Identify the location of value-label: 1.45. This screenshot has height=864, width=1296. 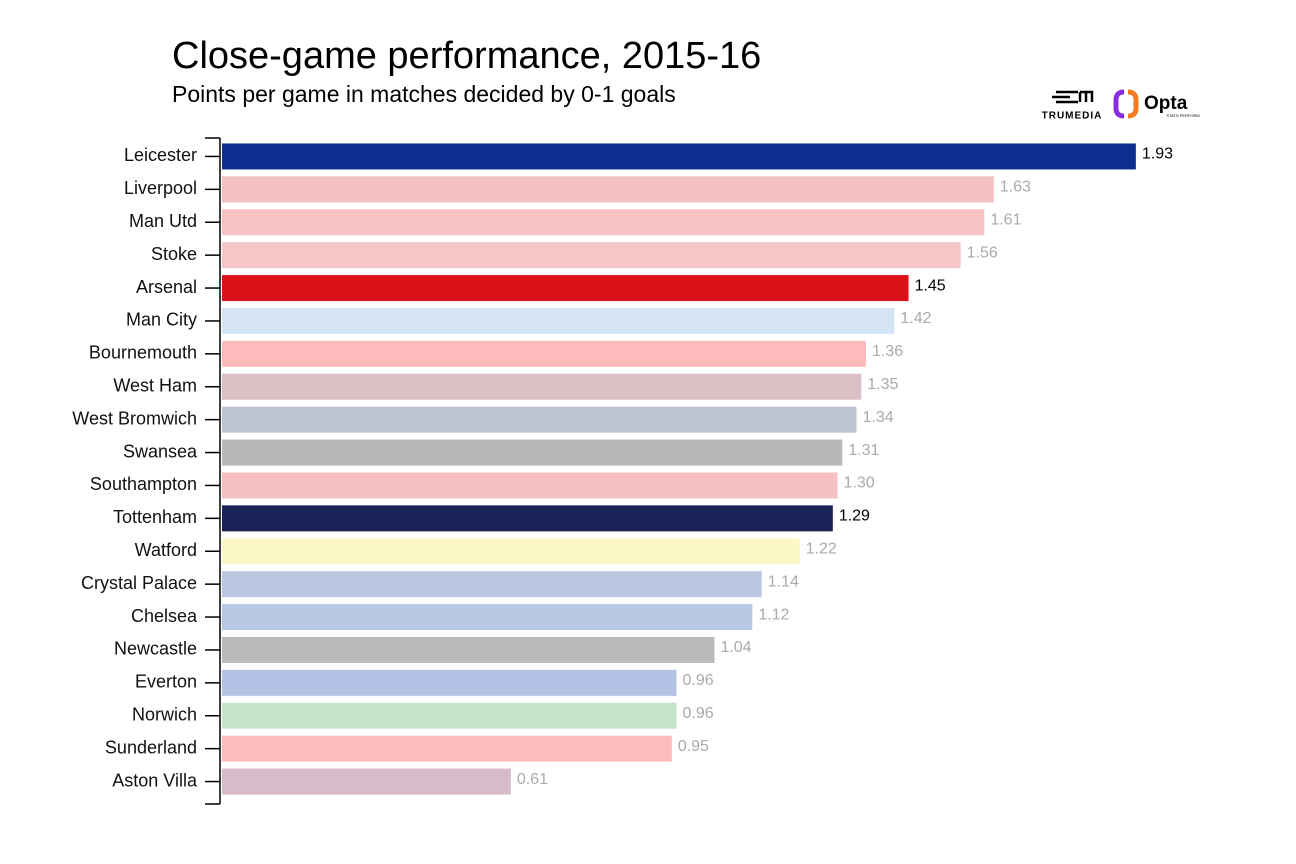
(930, 285).